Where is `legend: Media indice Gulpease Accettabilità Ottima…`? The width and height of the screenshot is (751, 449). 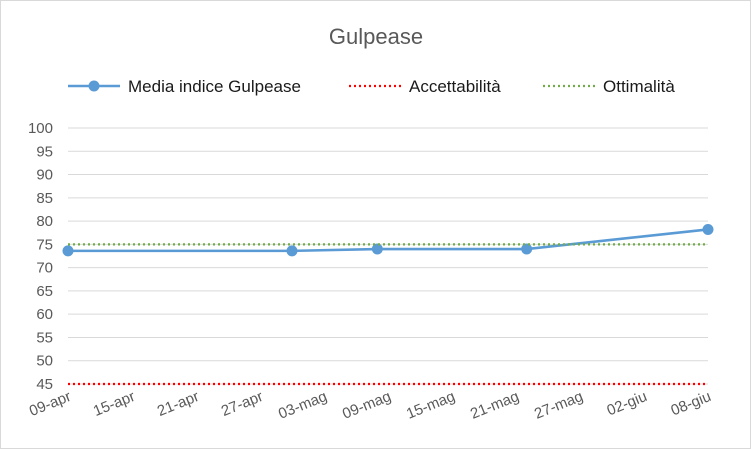
legend: Media indice Gulpease Accettabilità Ottima… is located at coordinates (371, 86).